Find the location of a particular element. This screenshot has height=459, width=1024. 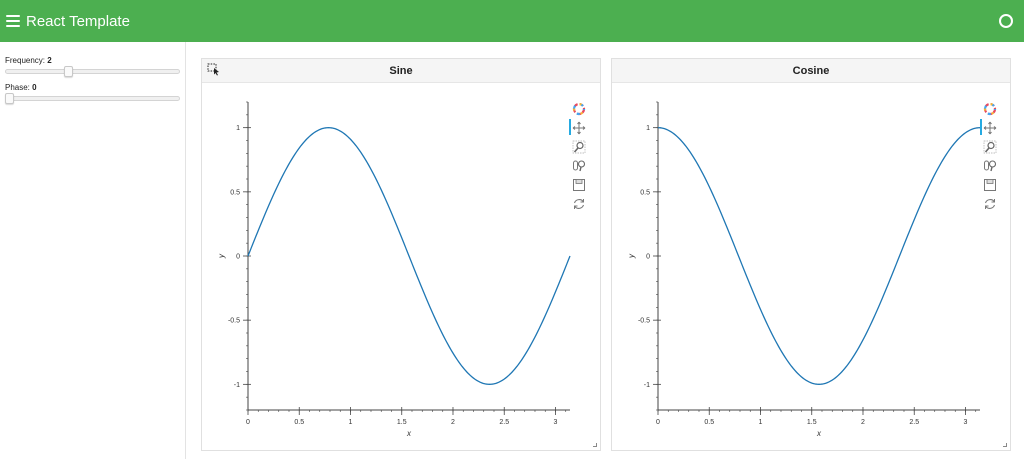

sine-y-tick-label: 1 is located at coordinates (238, 128).